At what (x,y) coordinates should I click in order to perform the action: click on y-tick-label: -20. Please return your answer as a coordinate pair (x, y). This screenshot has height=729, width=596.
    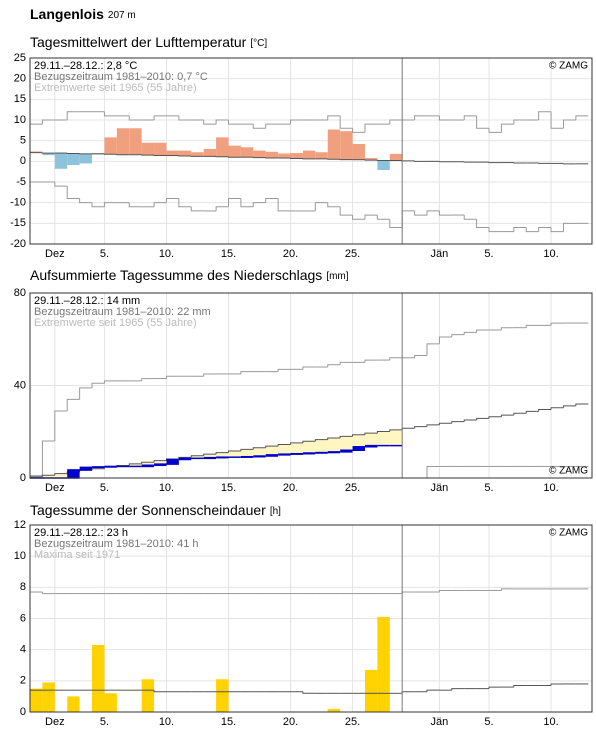
    Looking at the image, I should click on (18, 244).